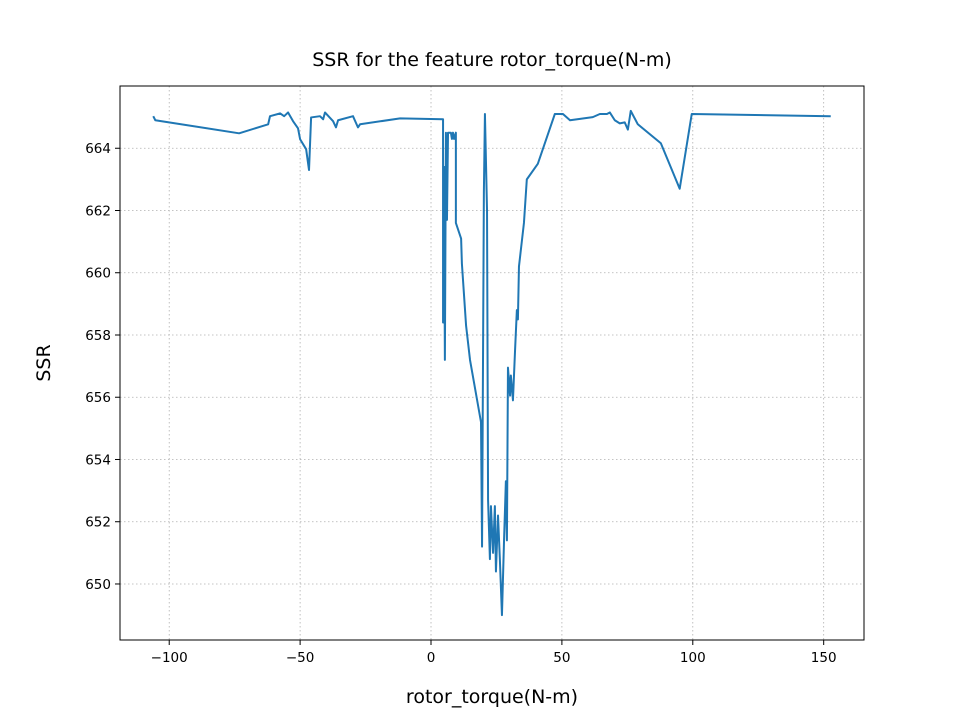  I want to click on x-tick-label: 50, so click(561, 658).